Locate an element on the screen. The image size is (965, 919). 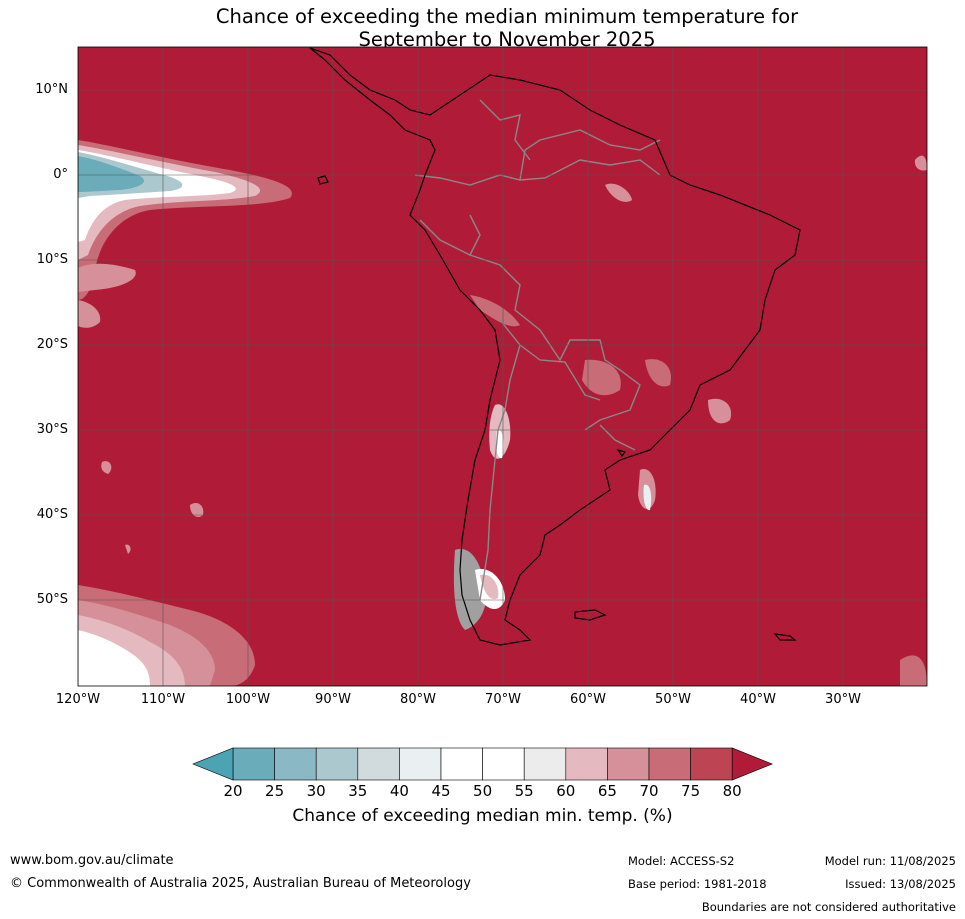
colorbar-under-arrow is located at coordinates (213, 764).